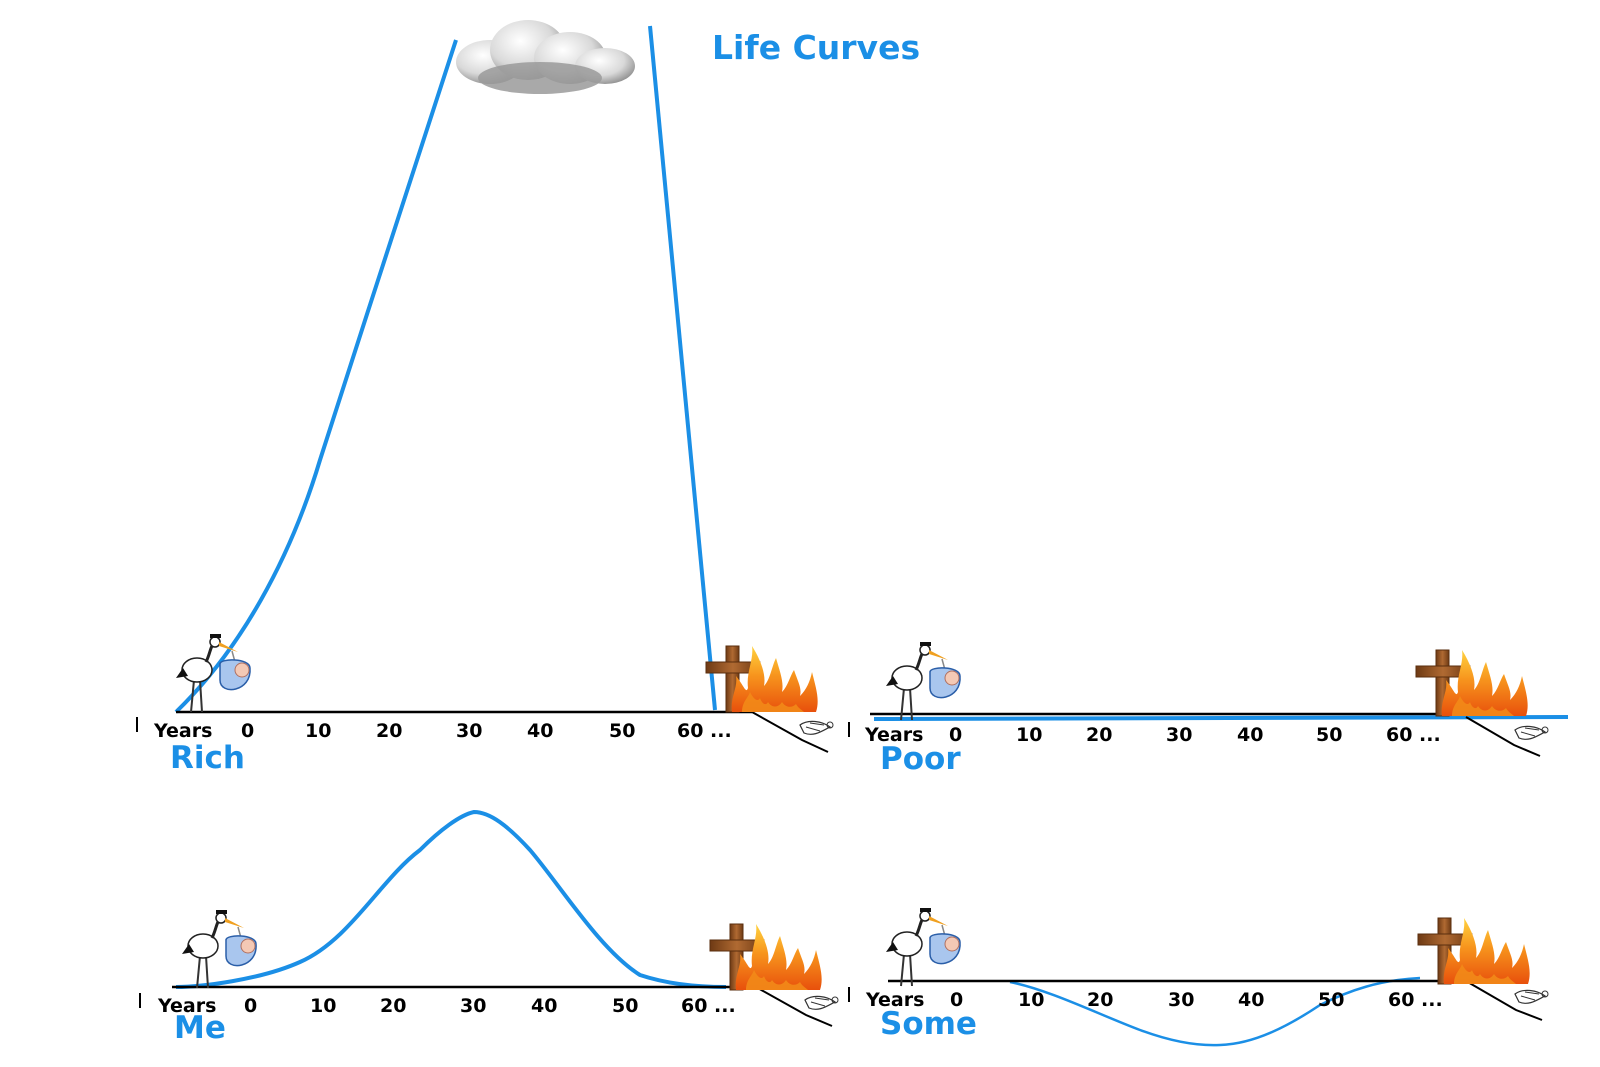 The height and width of the screenshot is (1067, 1600). I want to click on rich-tick-label: 20, so click(389, 731).